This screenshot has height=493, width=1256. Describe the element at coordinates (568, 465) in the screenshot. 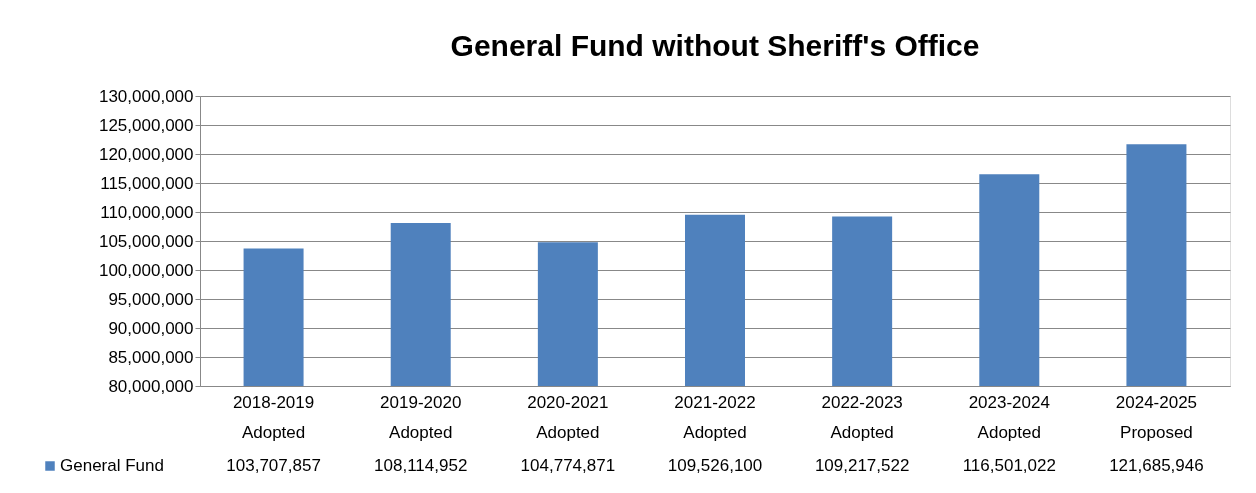

I see `data-label: 104,774,871` at that location.